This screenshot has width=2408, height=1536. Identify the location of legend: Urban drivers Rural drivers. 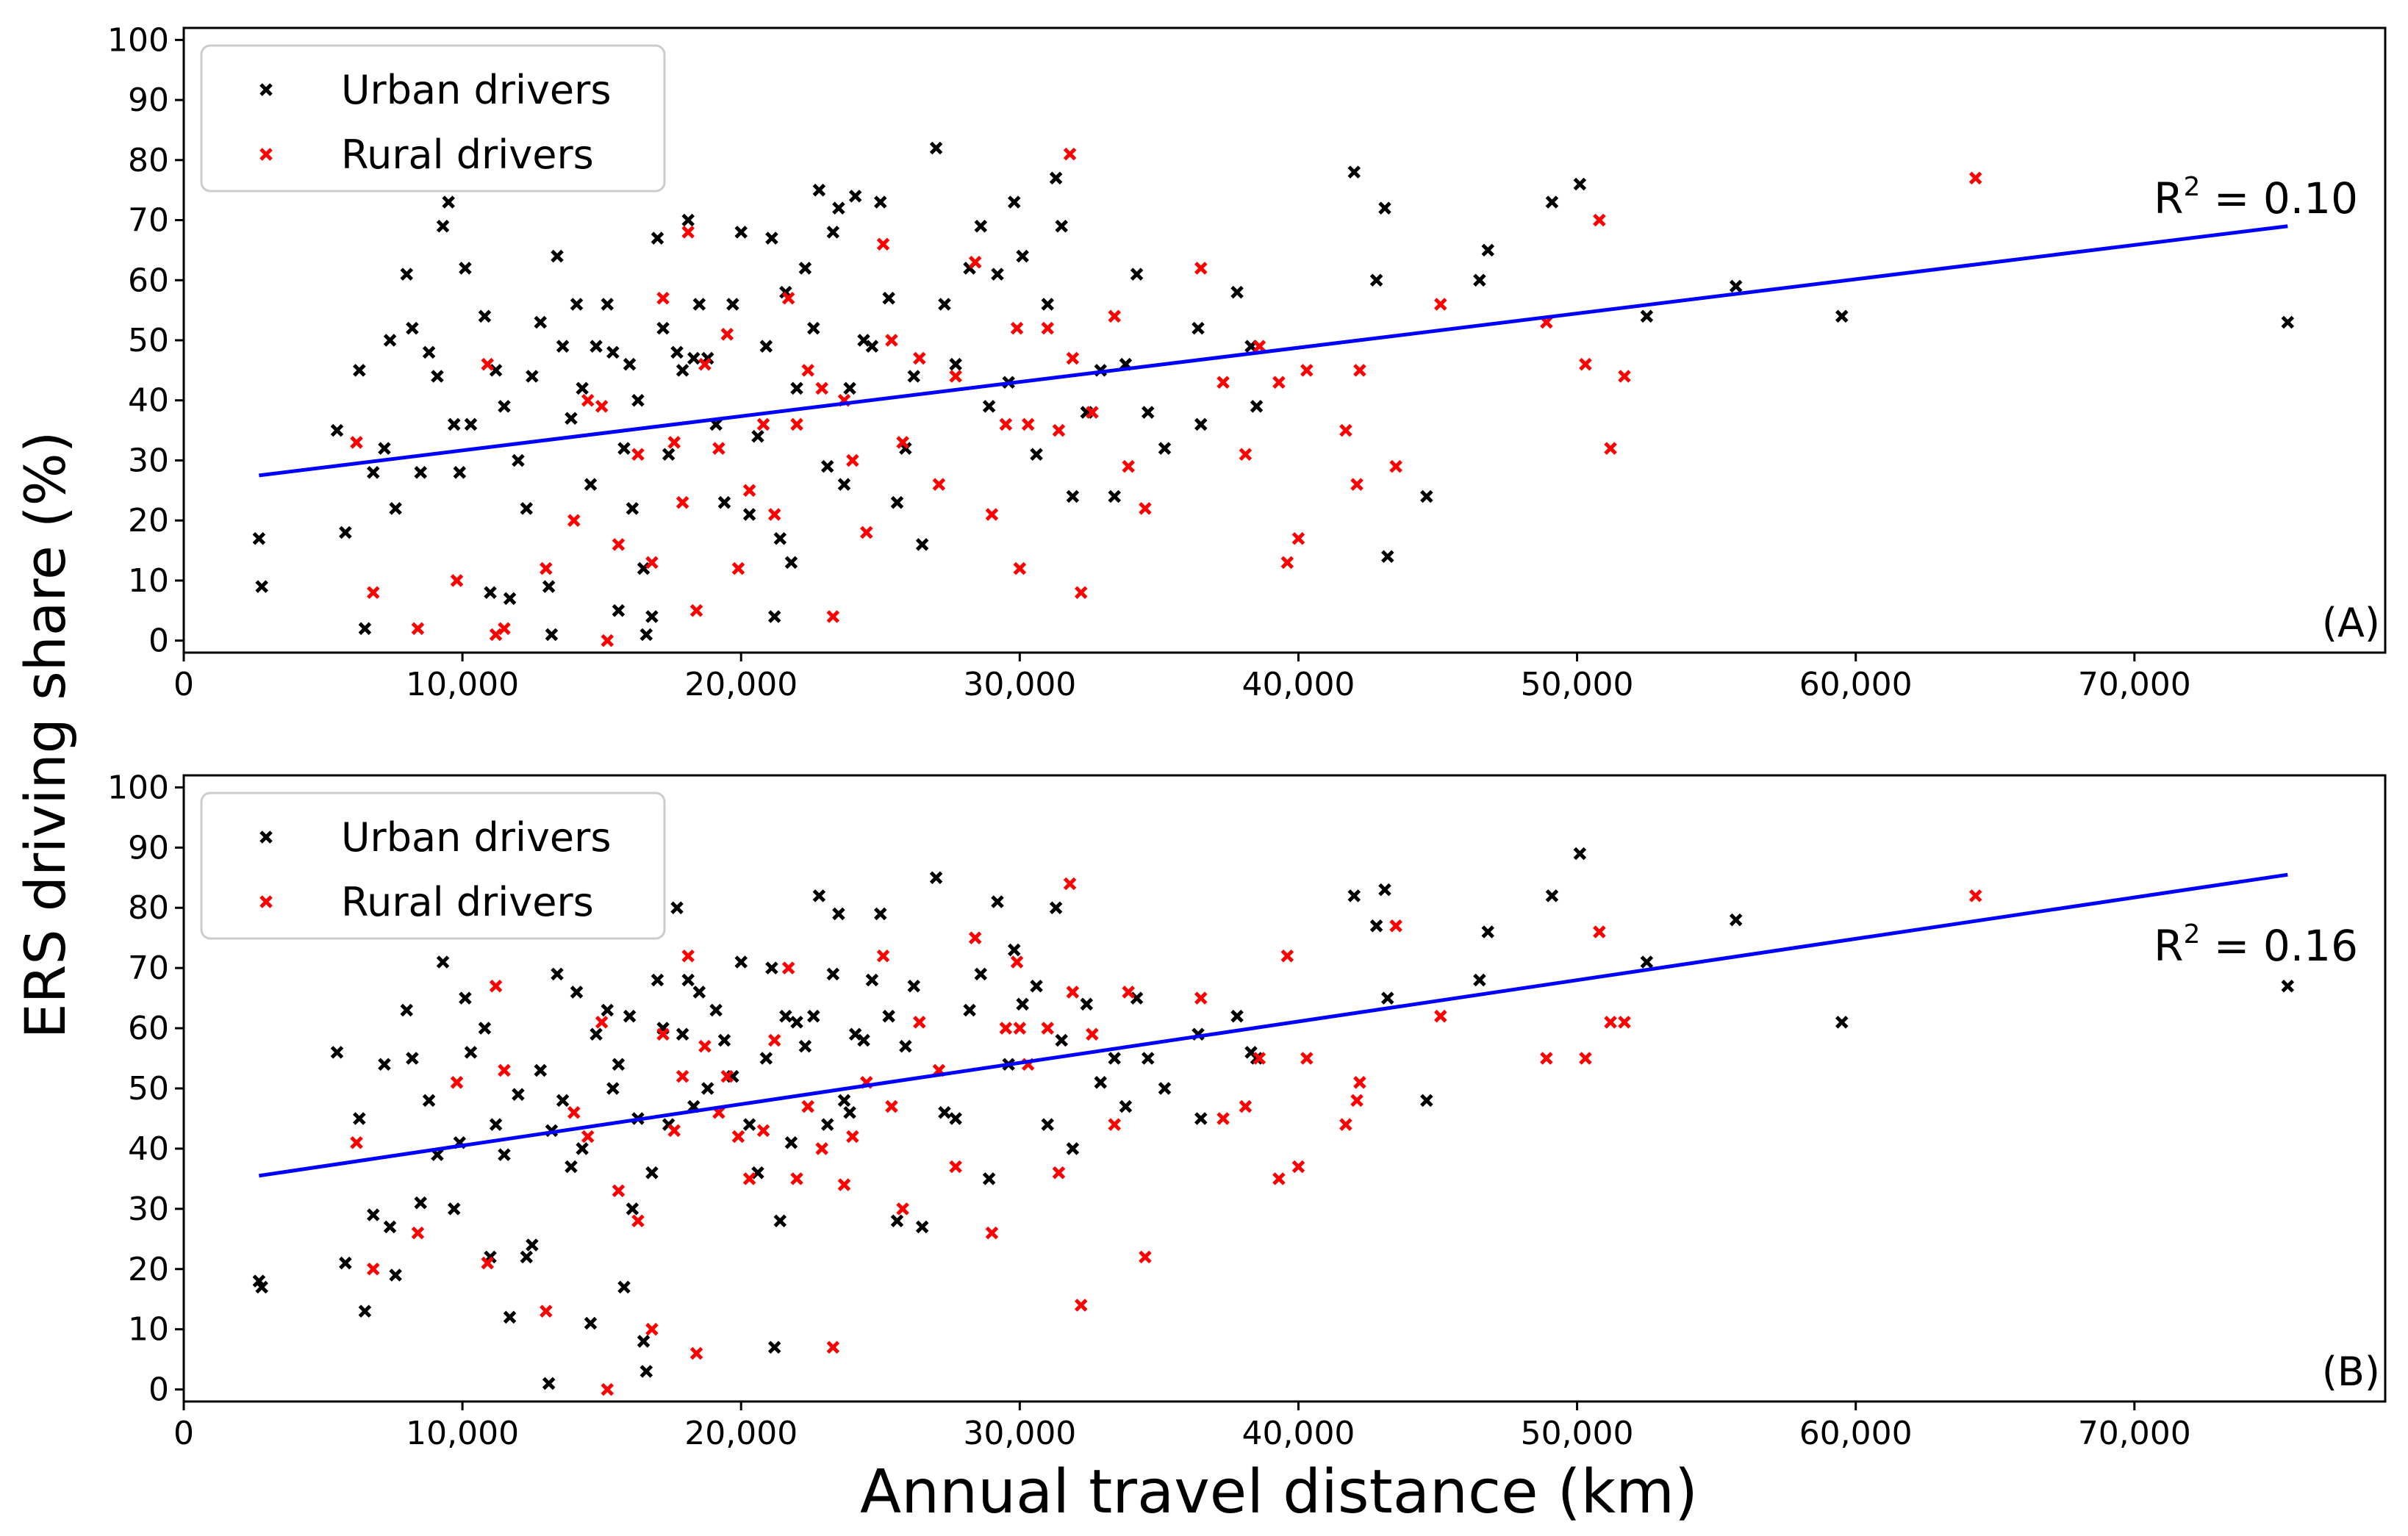
(433, 118).